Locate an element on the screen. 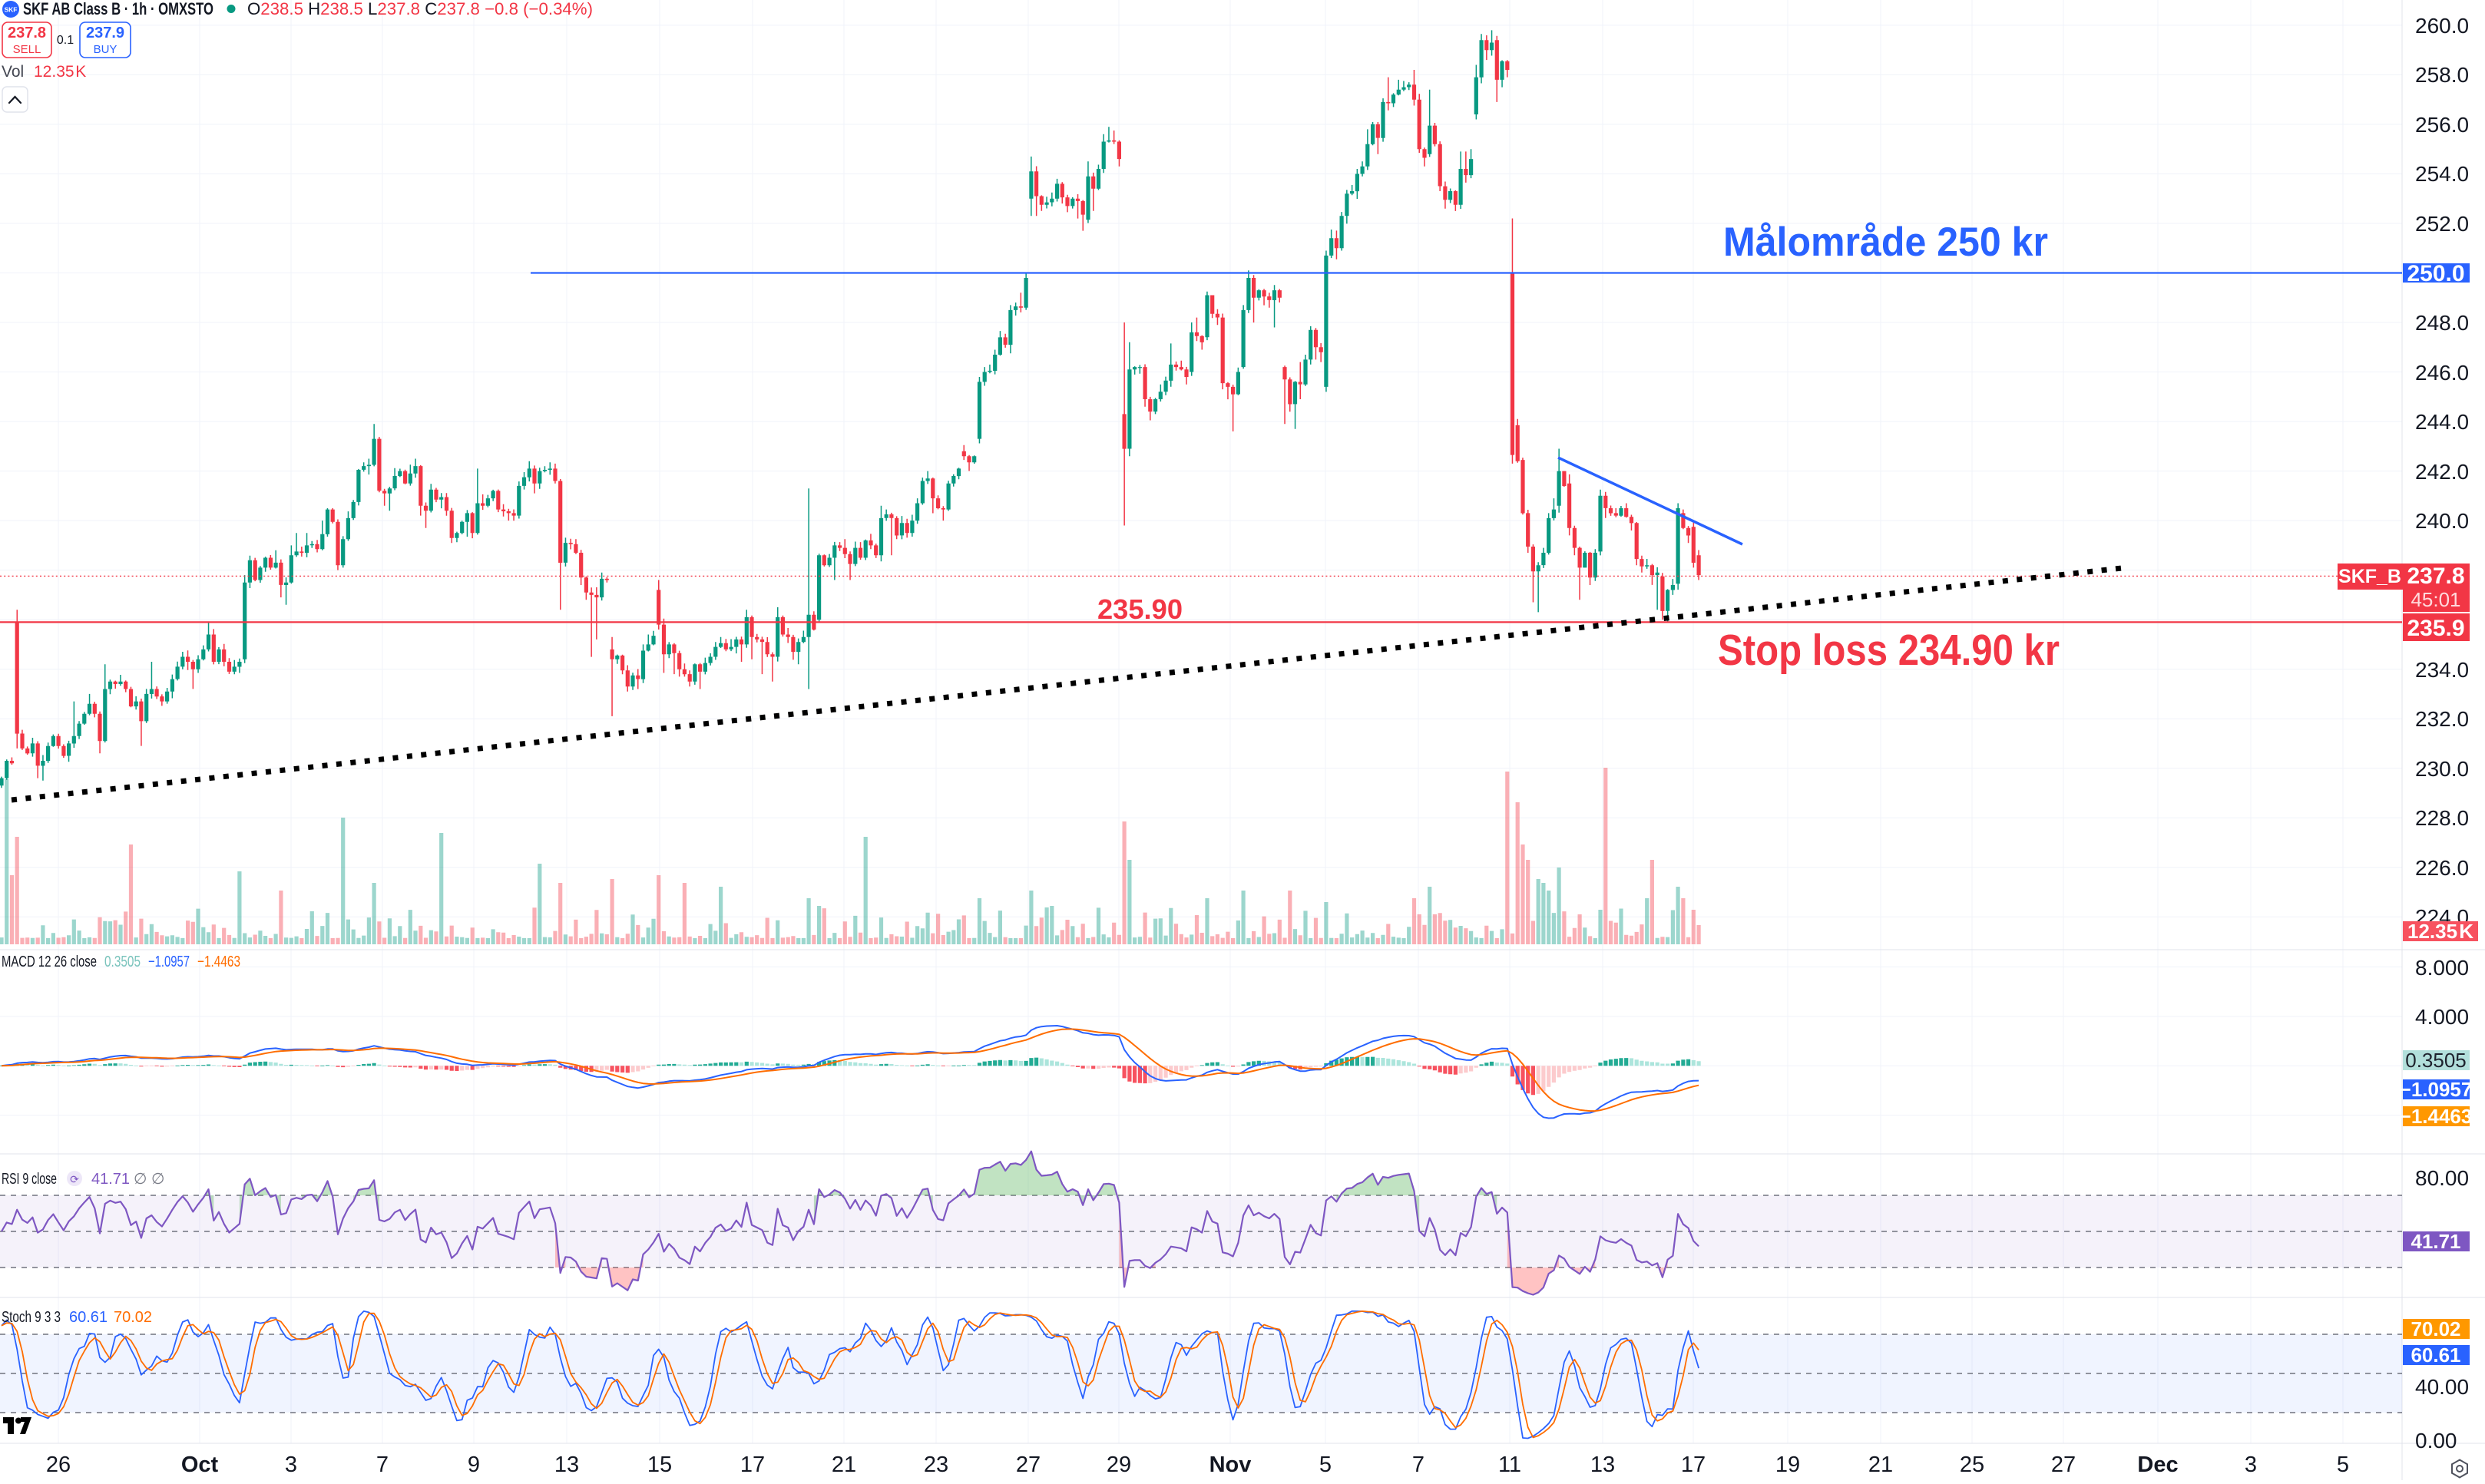 The image size is (2485, 1484). svg-text: 11 is located at coordinates (1509, 1465).